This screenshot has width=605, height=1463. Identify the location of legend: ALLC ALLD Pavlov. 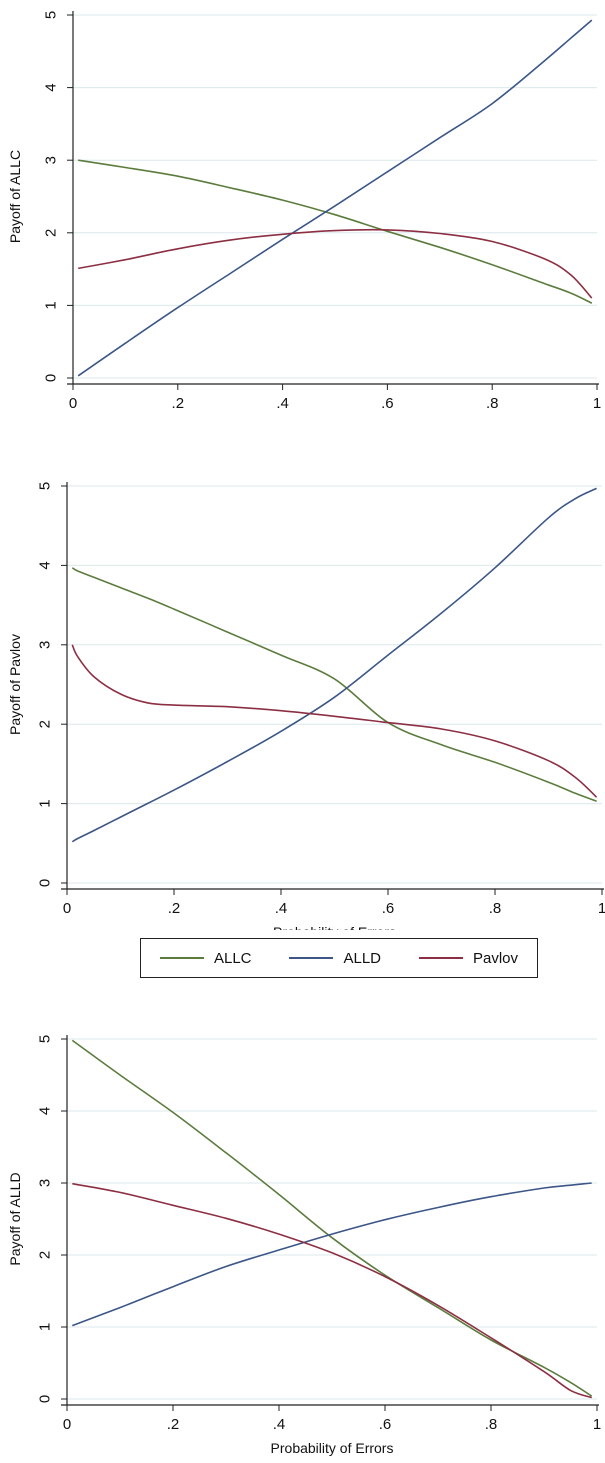
(339, 958).